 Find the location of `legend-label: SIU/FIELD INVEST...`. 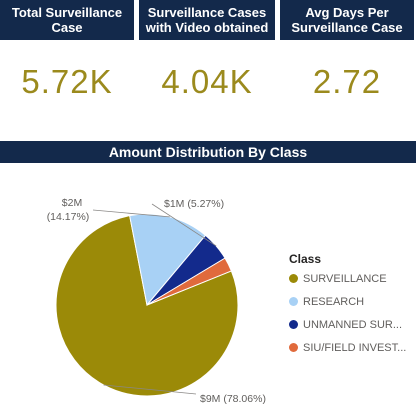

legend-label: SIU/FIELD INVEST... is located at coordinates (355, 348).